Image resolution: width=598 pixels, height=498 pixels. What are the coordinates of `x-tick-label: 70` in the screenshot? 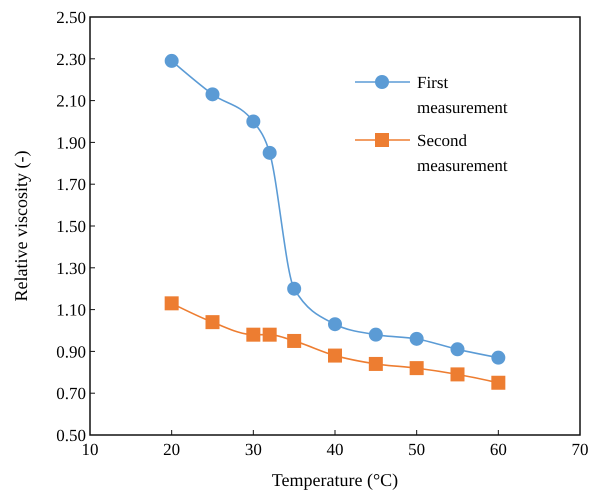 It's located at (580, 449).